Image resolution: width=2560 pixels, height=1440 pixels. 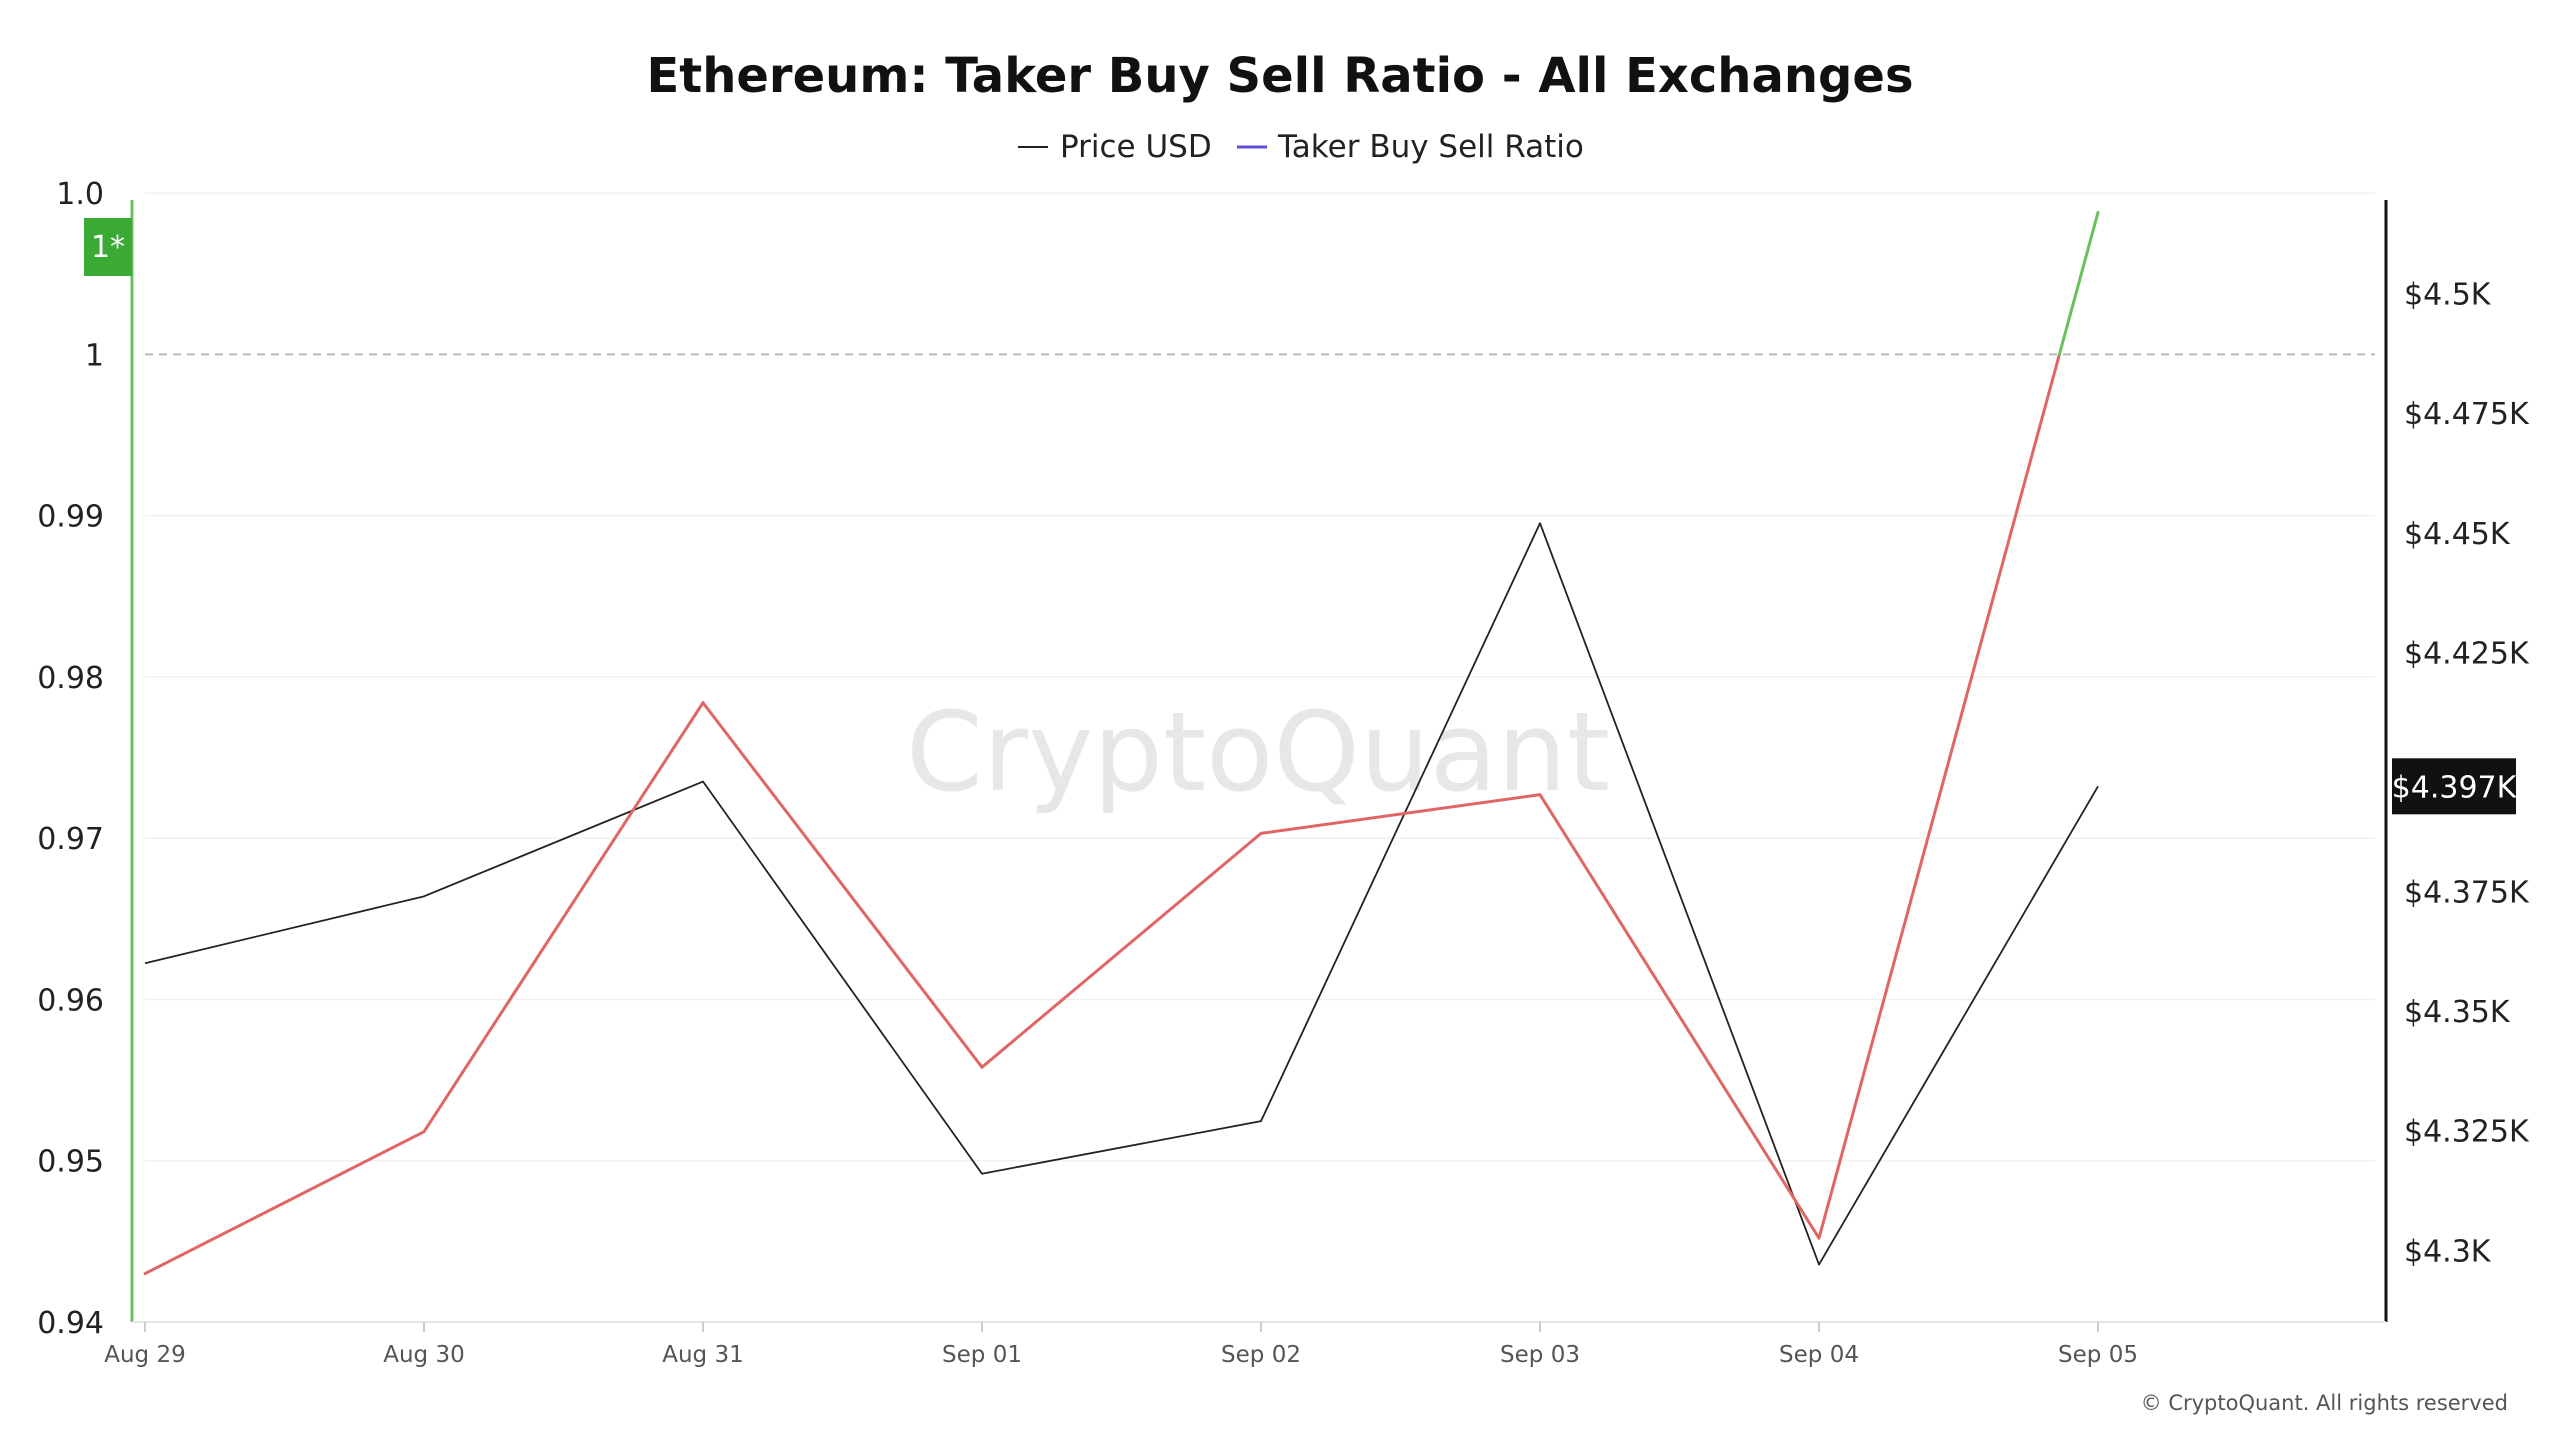 What do you see at coordinates (703, 1355) in the screenshot?
I see `x-tick-label: Aug 31` at bounding box center [703, 1355].